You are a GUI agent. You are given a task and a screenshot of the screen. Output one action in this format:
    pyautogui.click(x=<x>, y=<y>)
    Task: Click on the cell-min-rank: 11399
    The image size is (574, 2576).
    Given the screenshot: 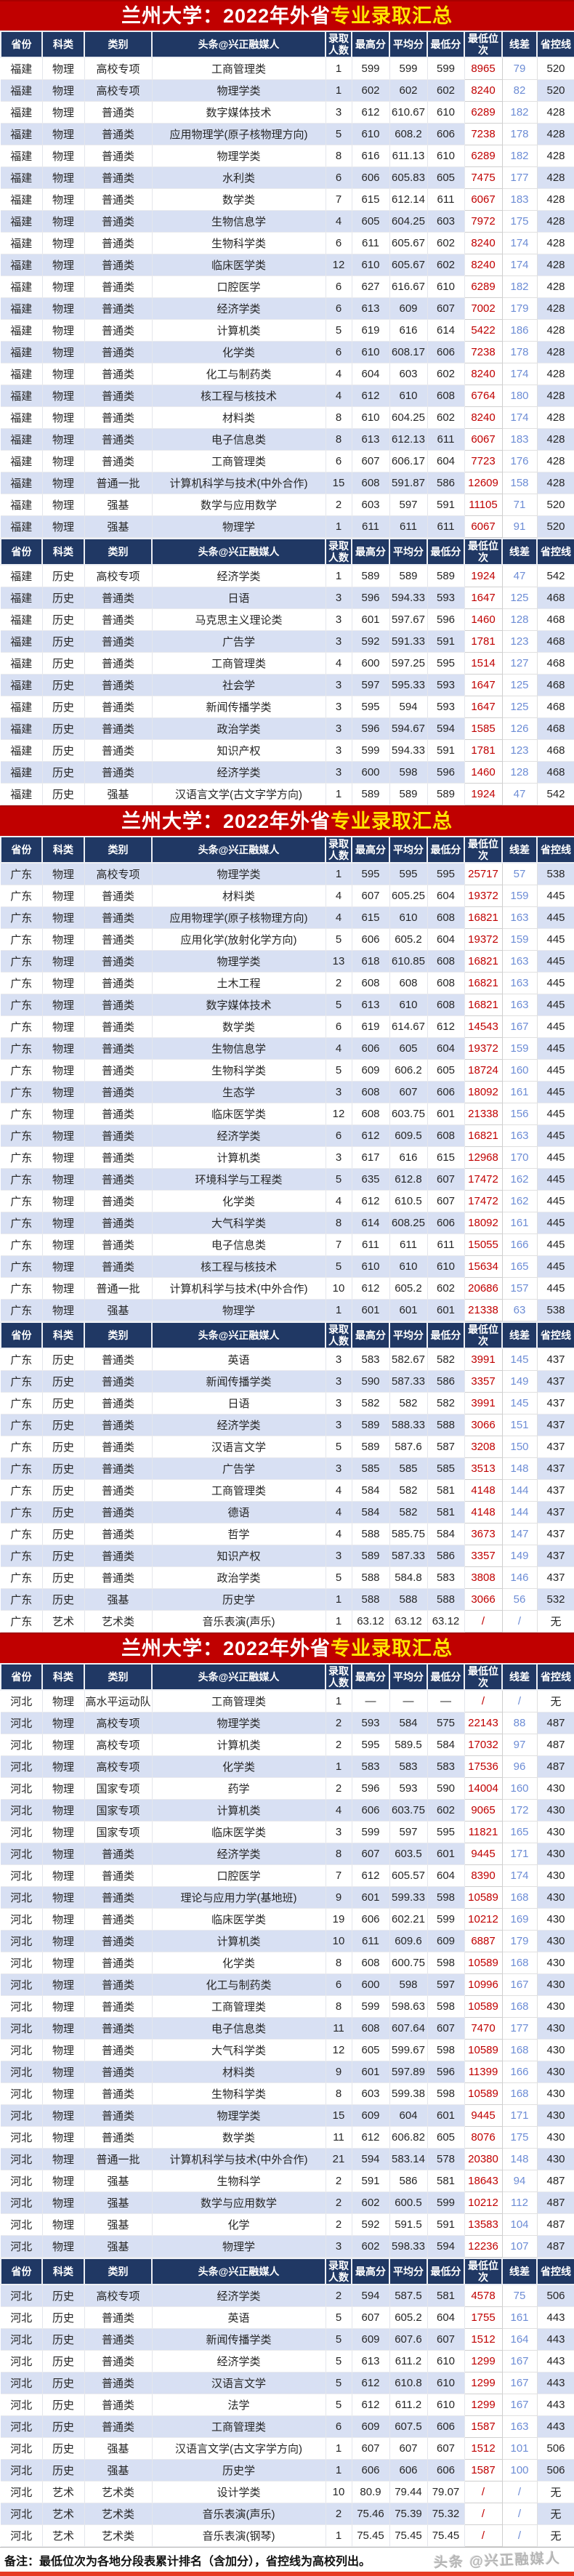 What is the action you would take?
    pyautogui.click(x=483, y=2072)
    